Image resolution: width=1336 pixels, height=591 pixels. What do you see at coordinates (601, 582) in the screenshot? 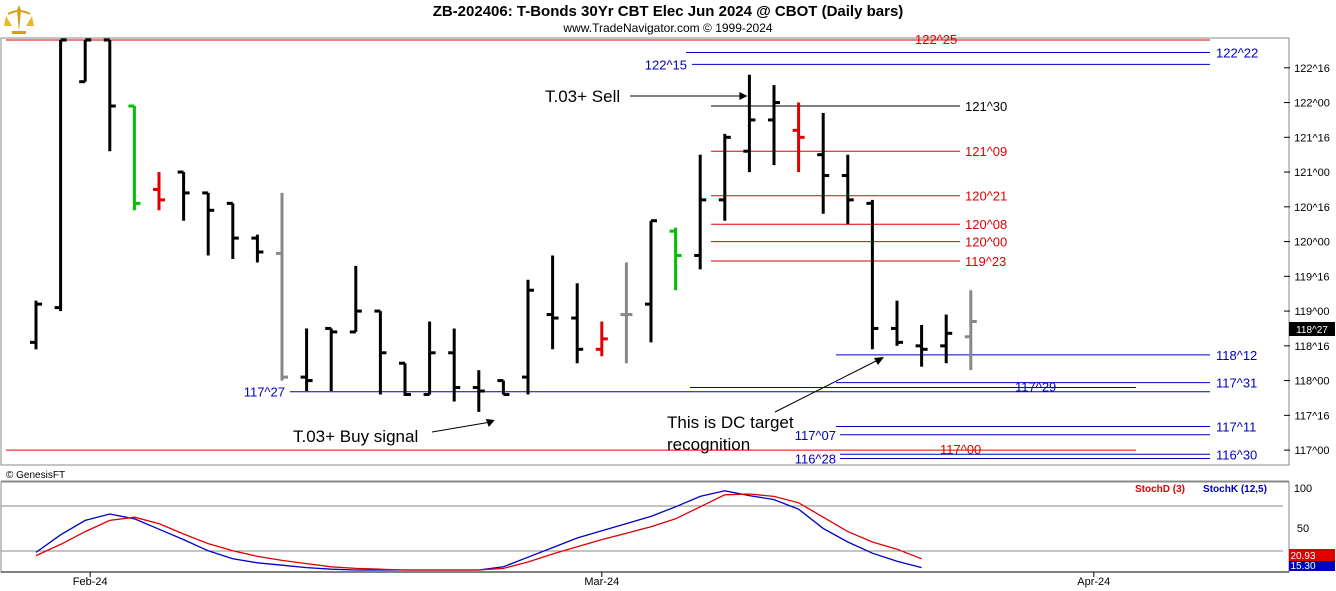
I see `date-tick-label: Mar-24` at bounding box center [601, 582].